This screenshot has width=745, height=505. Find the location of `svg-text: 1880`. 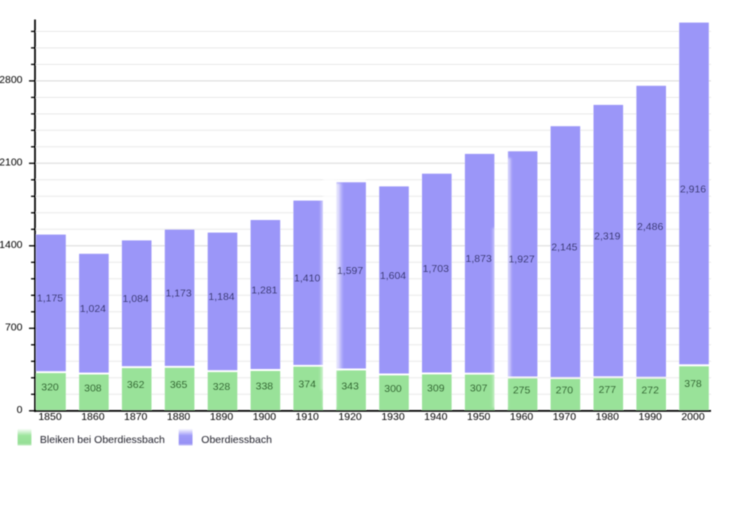

svg-text: 1880 is located at coordinates (179, 417).